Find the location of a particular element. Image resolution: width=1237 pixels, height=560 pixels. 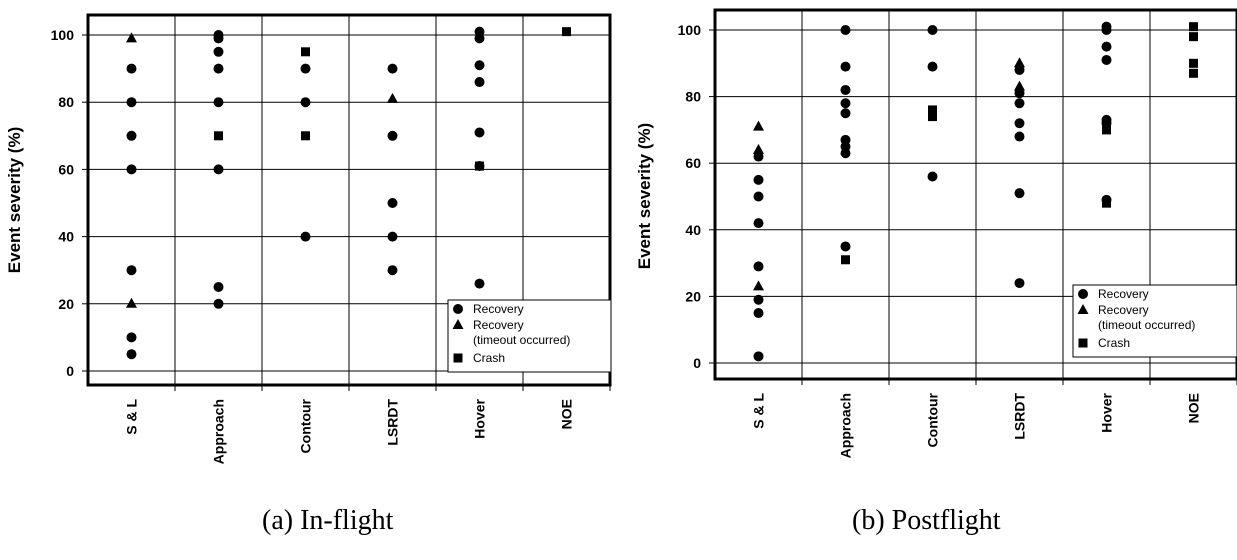

caption-in-flight: (a) In-flight is located at coordinates (328, 520).